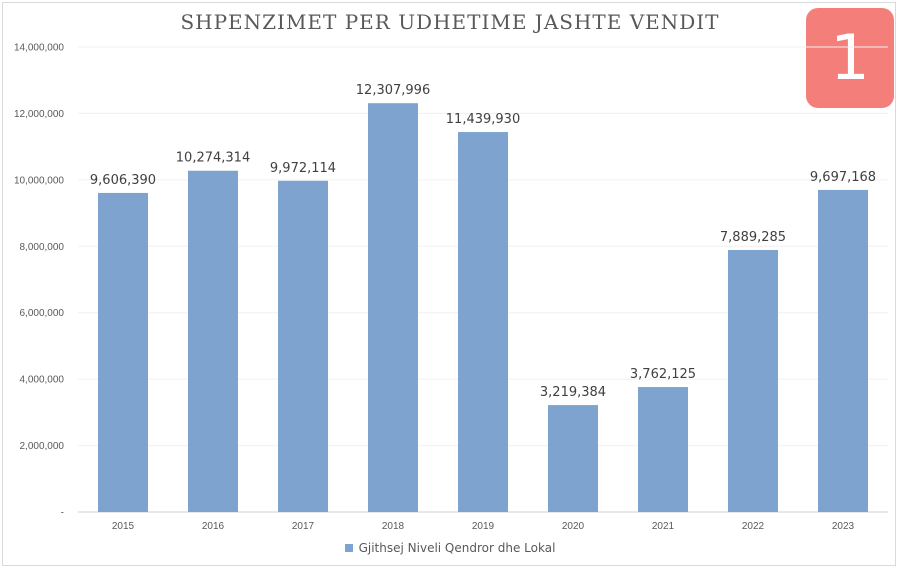 The image size is (900, 570). What do you see at coordinates (843, 177) in the screenshot?
I see `data-label: 9,697,168` at bounding box center [843, 177].